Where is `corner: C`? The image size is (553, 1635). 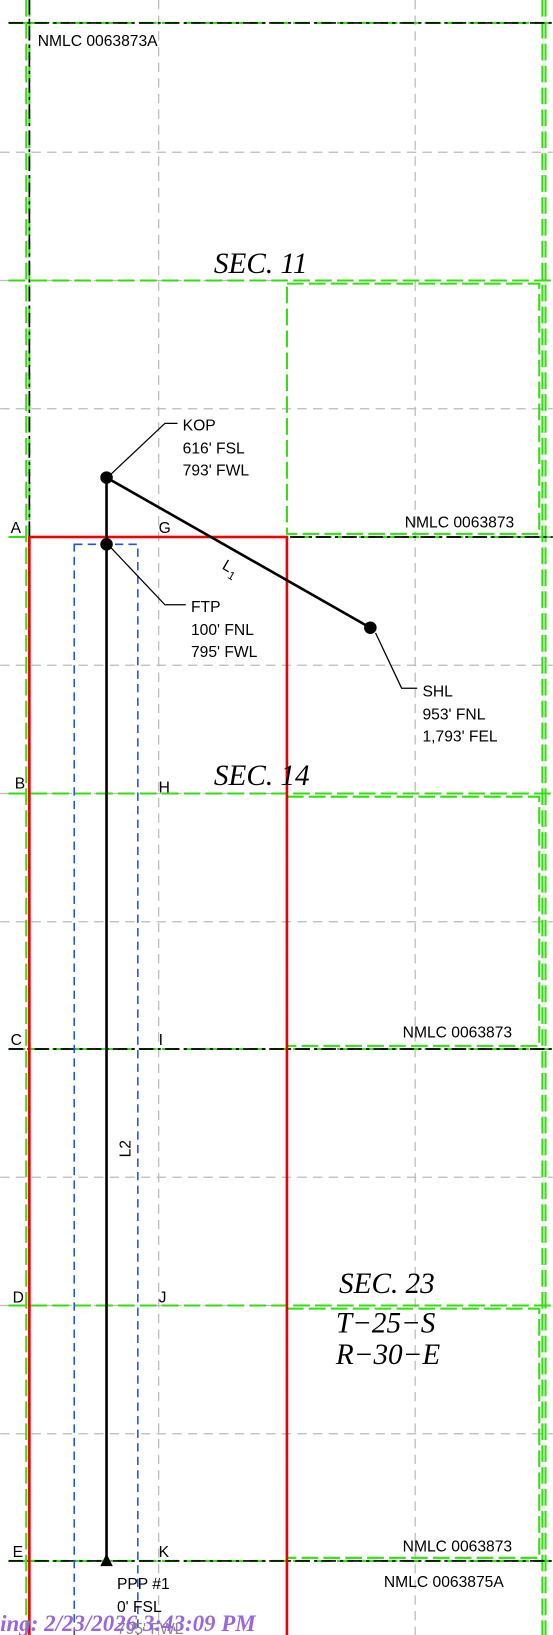
corner: C is located at coordinates (16, 1040).